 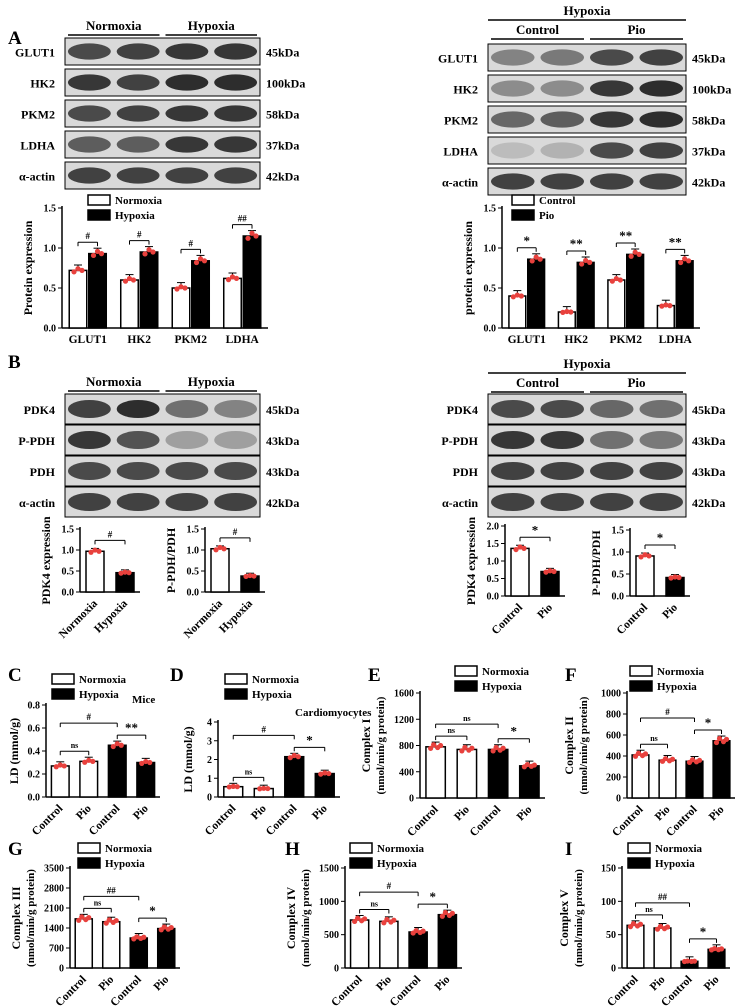 What do you see at coordinates (209, 760) in the screenshot?
I see `y-tick-label: 2` at bounding box center [209, 760].